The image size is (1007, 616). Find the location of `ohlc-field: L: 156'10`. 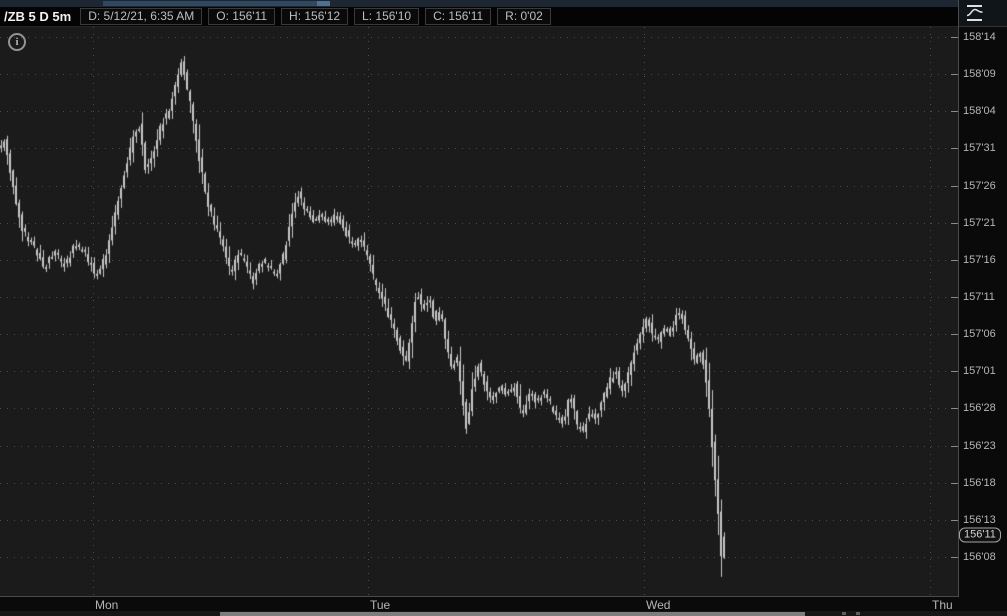

ohlc-field: L: 156'10 is located at coordinates (387, 16).